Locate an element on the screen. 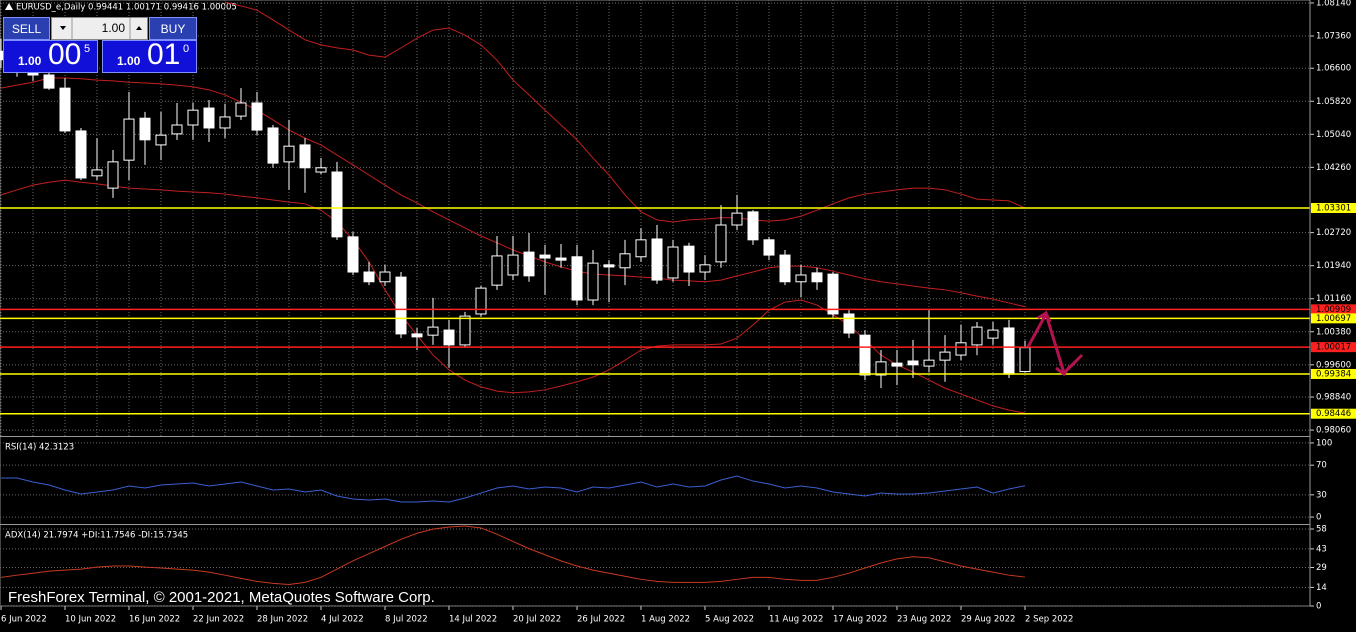 The width and height of the screenshot is (1356, 632). y-tick-label: 0.98840 is located at coordinates (1333, 398).